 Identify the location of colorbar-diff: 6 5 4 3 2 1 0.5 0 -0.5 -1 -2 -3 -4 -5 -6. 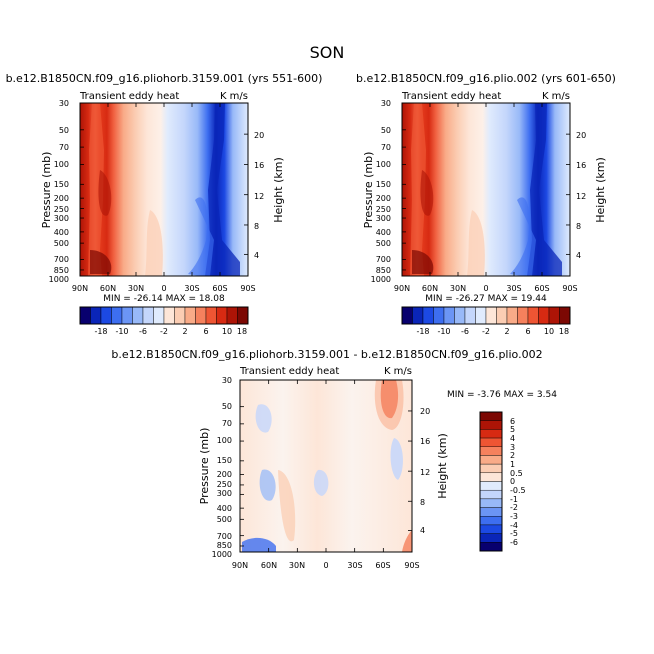
(502, 481).